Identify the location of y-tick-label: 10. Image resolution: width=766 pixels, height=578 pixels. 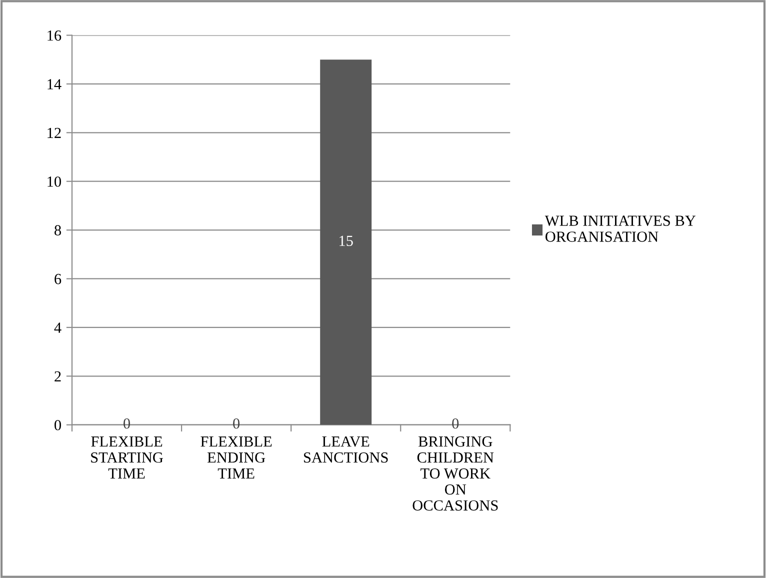
(55, 181).